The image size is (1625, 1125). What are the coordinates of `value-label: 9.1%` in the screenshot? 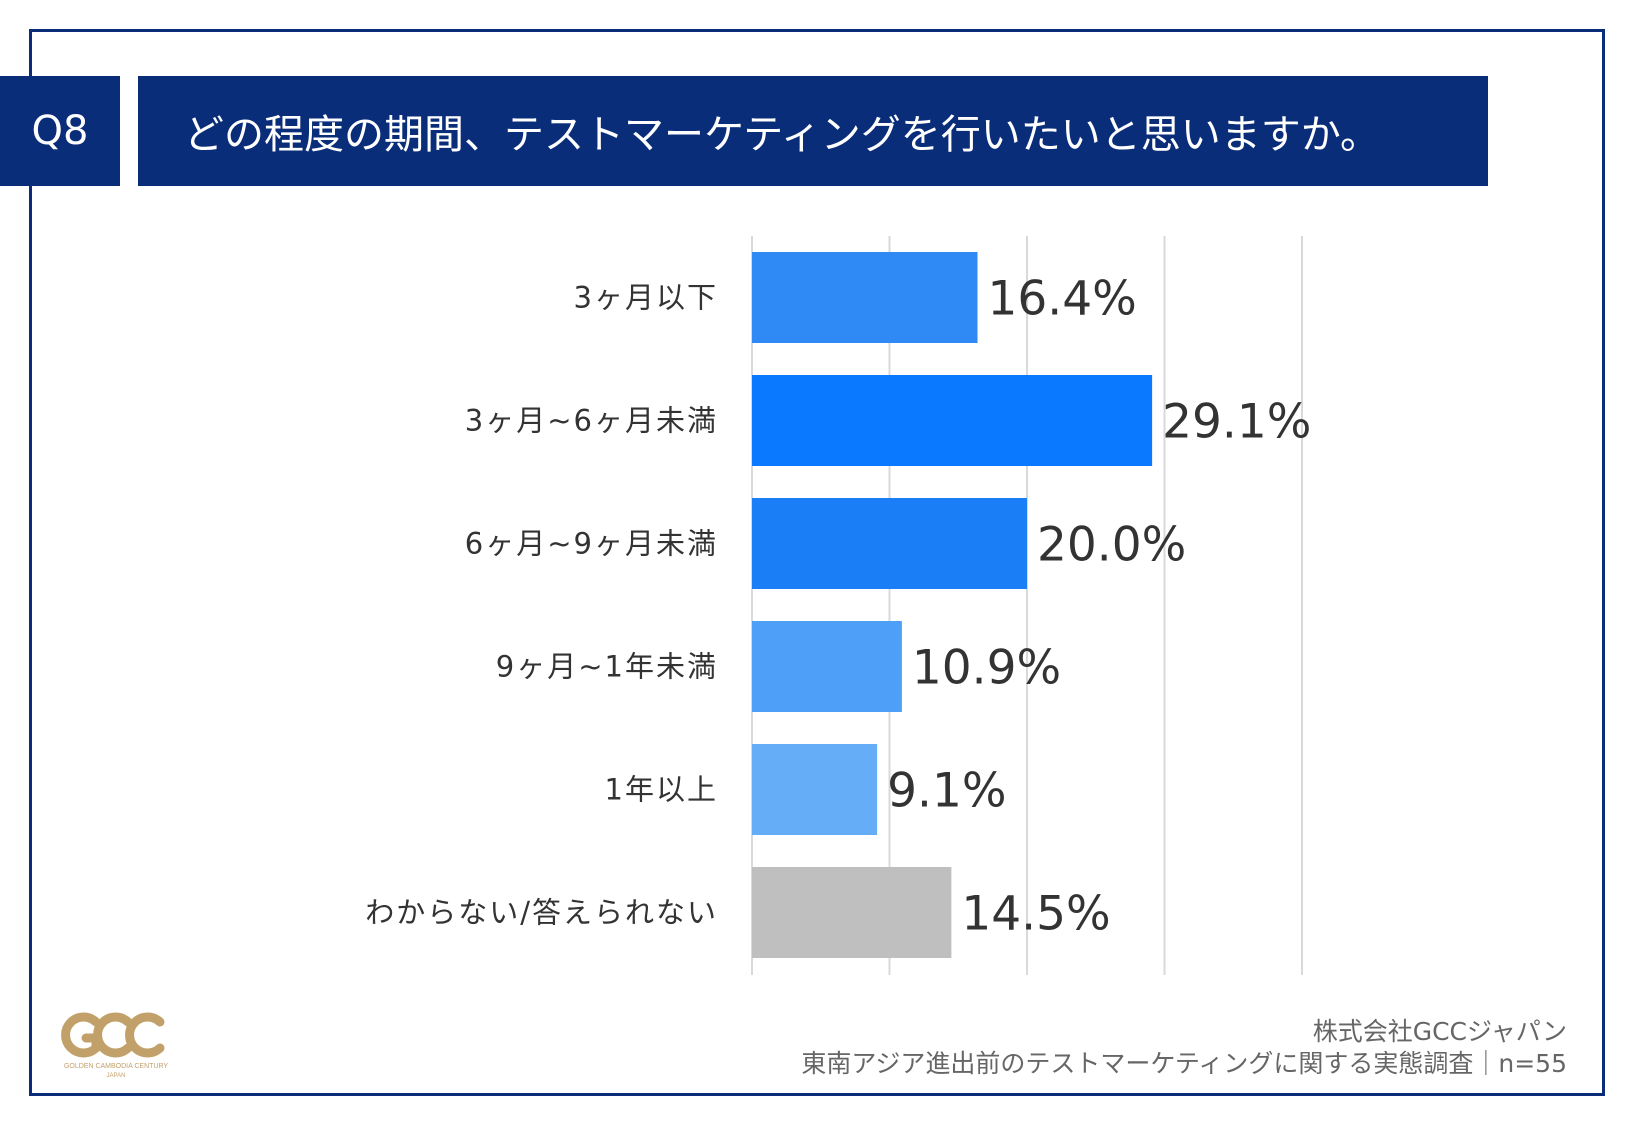 It's located at (946, 791).